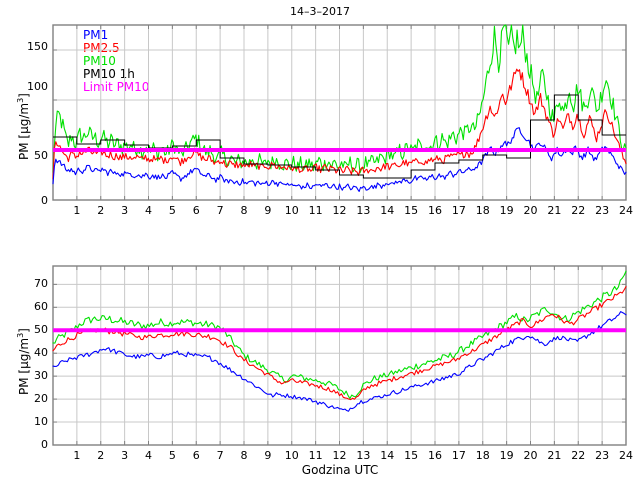  Describe the element at coordinates (99, 61) in the screenshot. I see `legend-item-pm10: PM10` at that location.